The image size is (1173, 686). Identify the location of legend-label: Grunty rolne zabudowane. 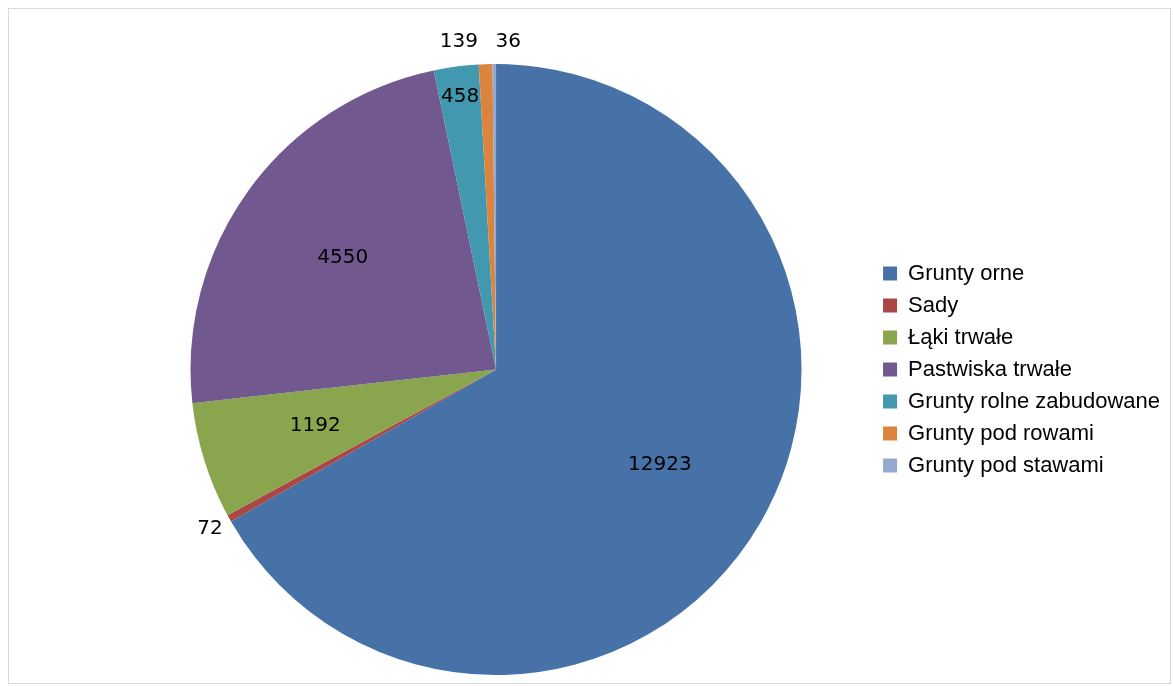
(1034, 400).